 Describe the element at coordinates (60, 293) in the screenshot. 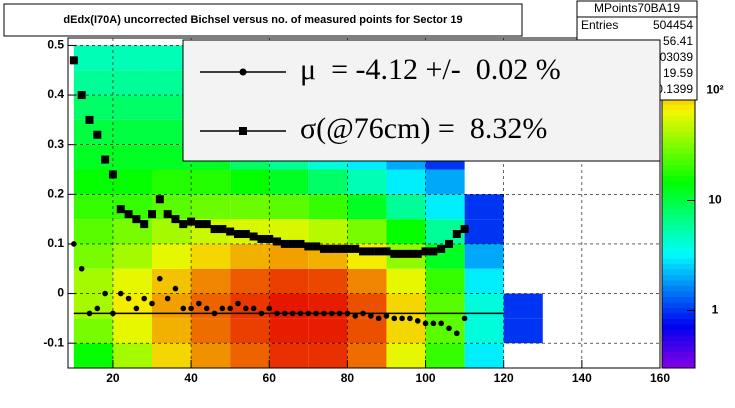

I see `y-tick-label: 0` at that location.